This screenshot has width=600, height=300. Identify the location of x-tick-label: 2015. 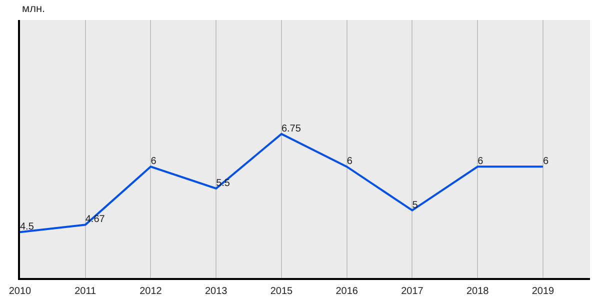
(282, 291).